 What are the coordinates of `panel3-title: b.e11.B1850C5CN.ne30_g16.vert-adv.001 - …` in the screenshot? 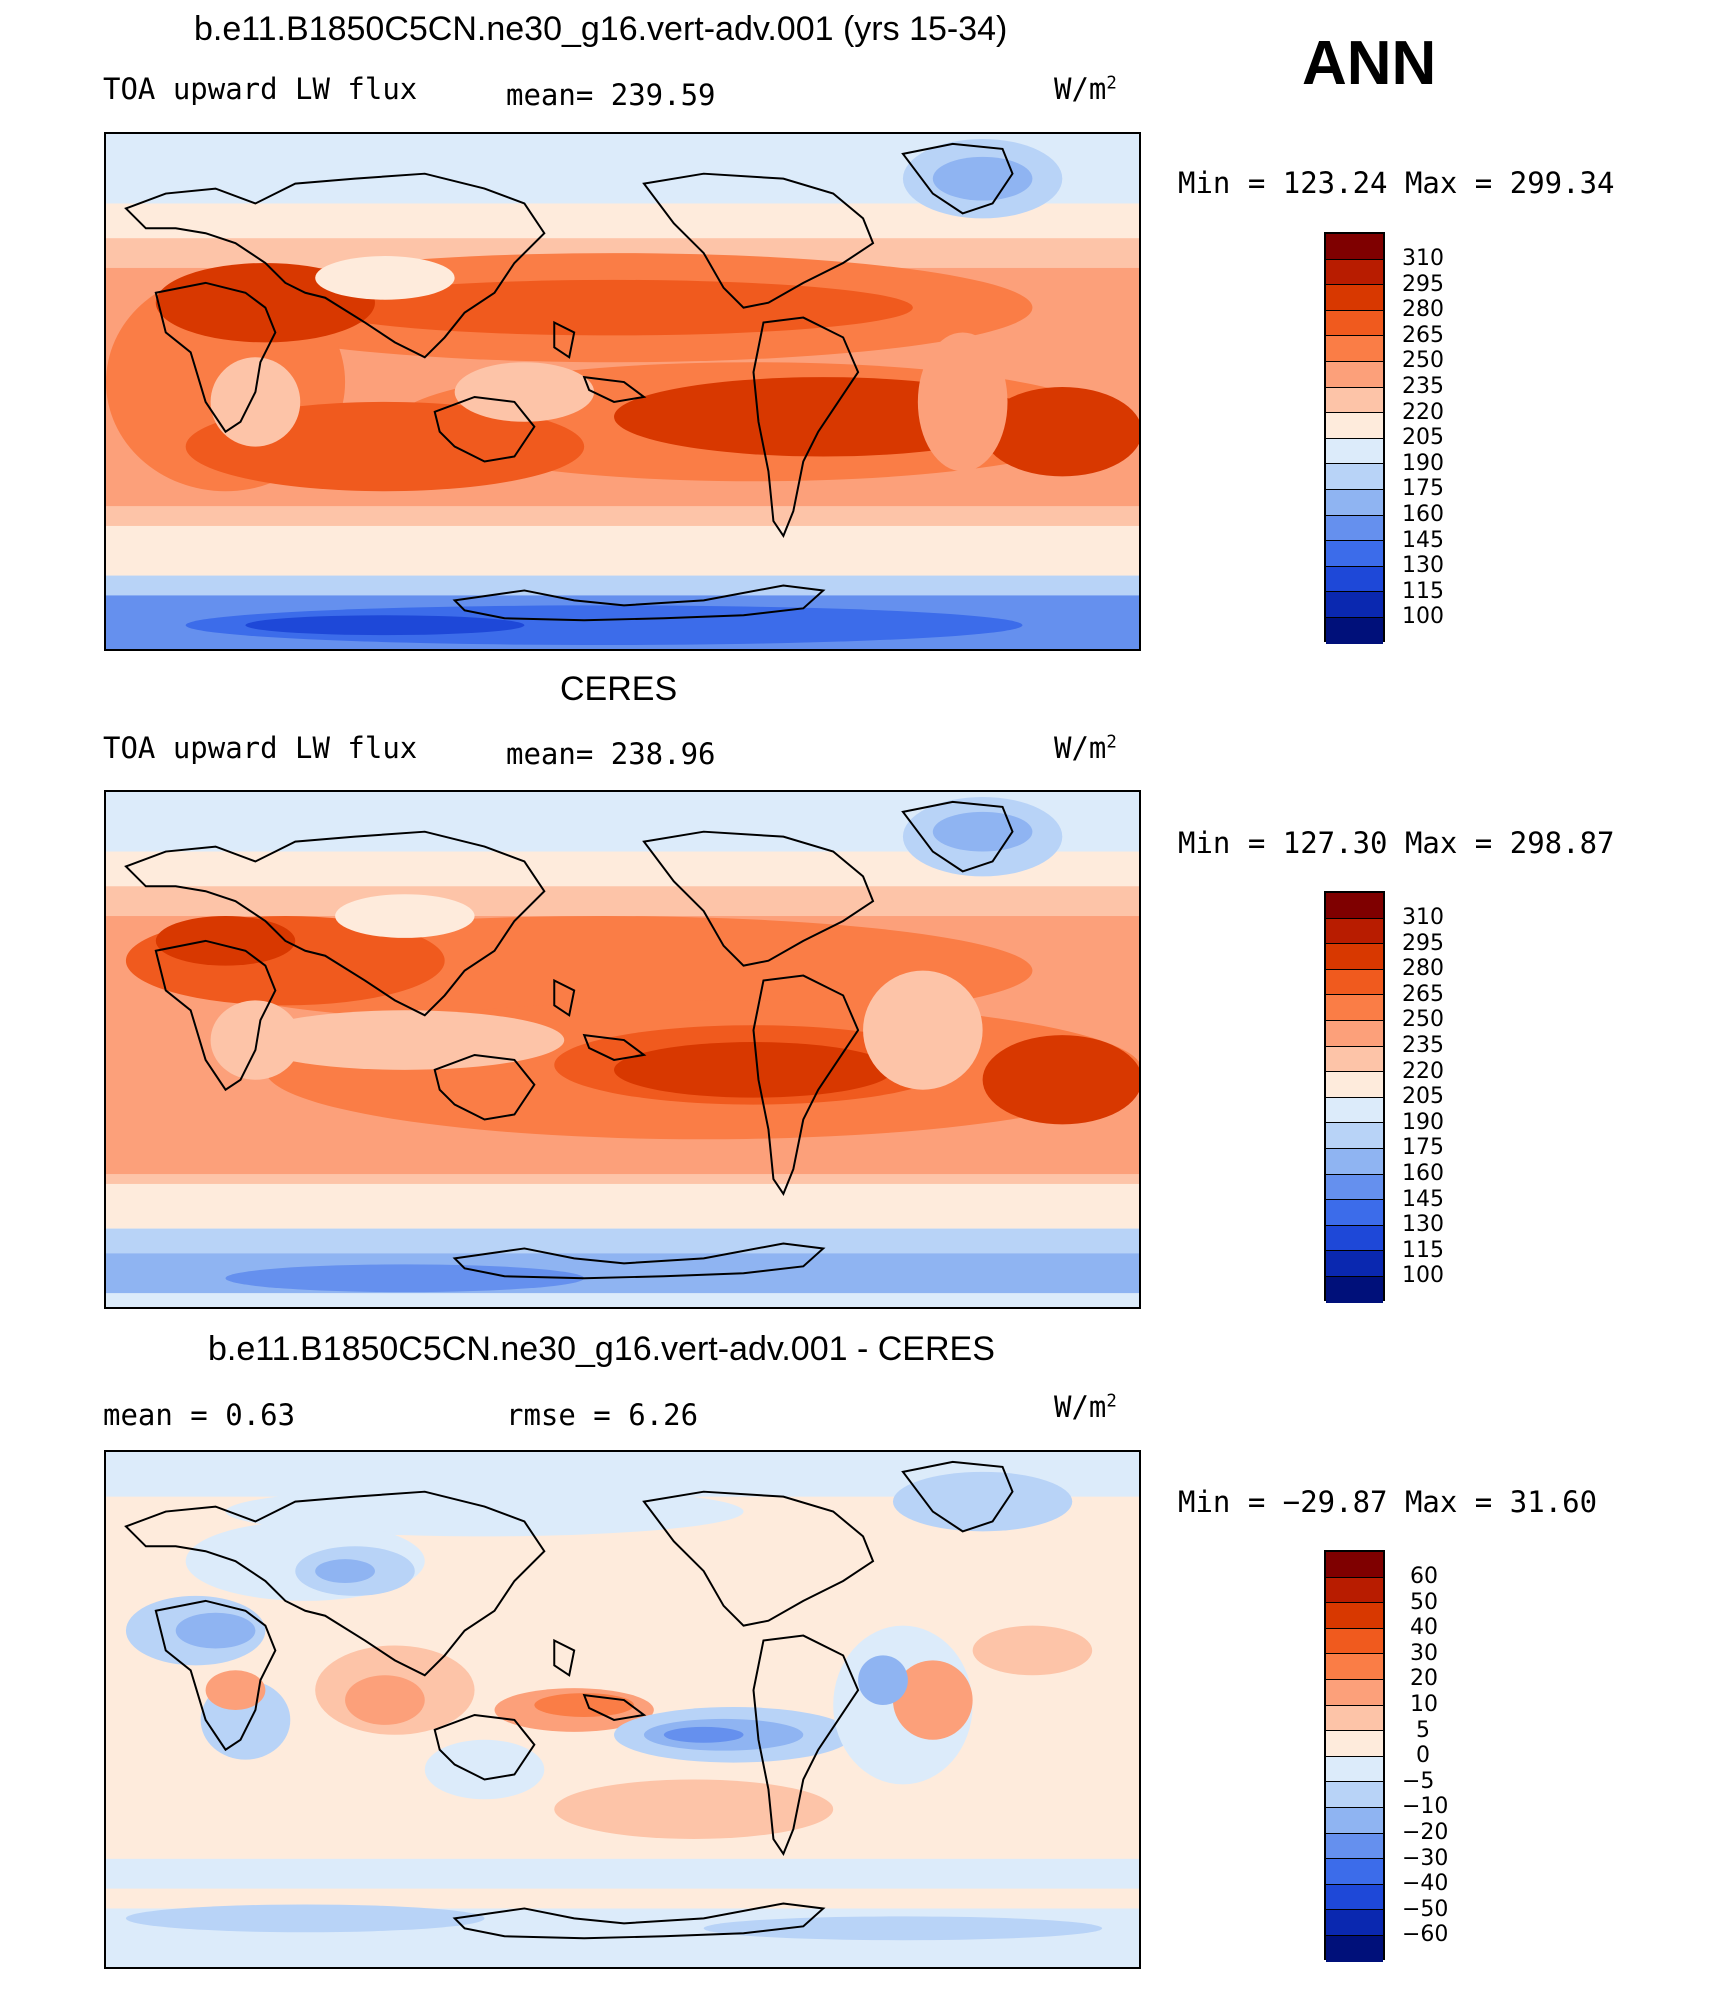 It's located at (601, 1349).